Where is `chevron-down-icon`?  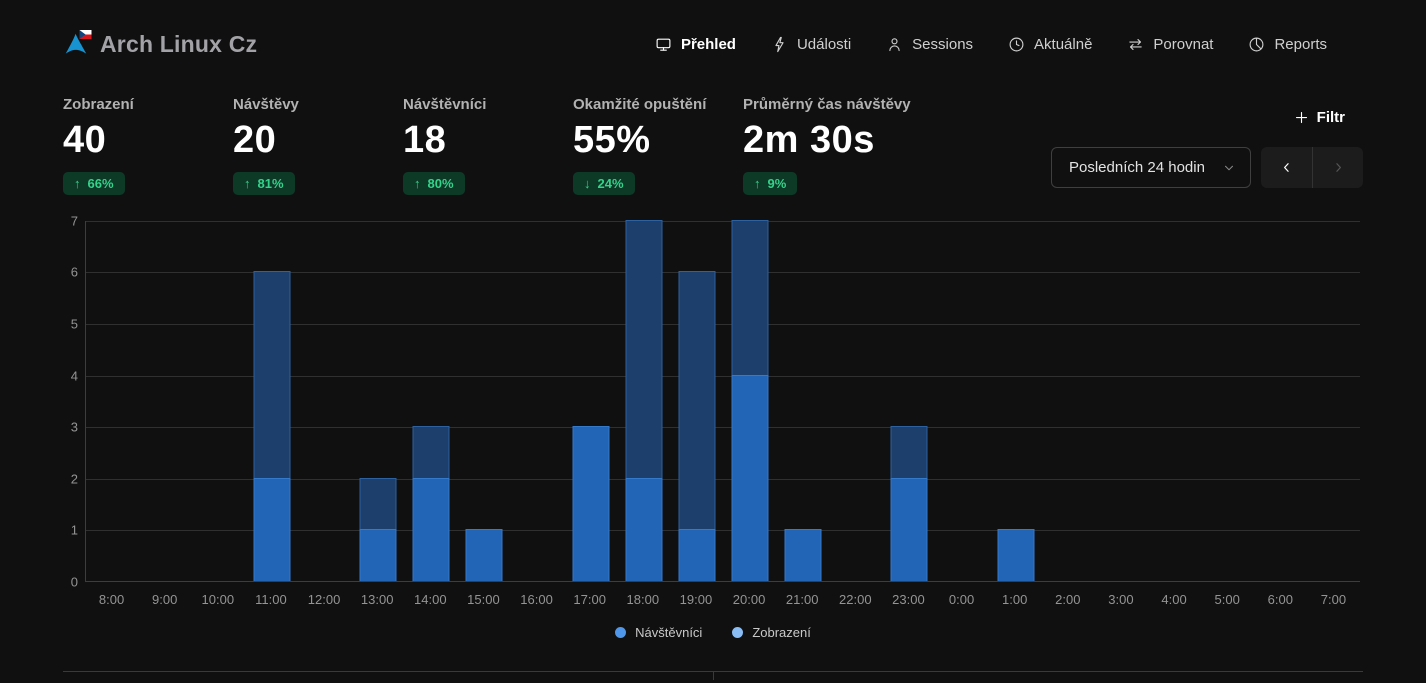
chevron-down-icon is located at coordinates (1229, 167).